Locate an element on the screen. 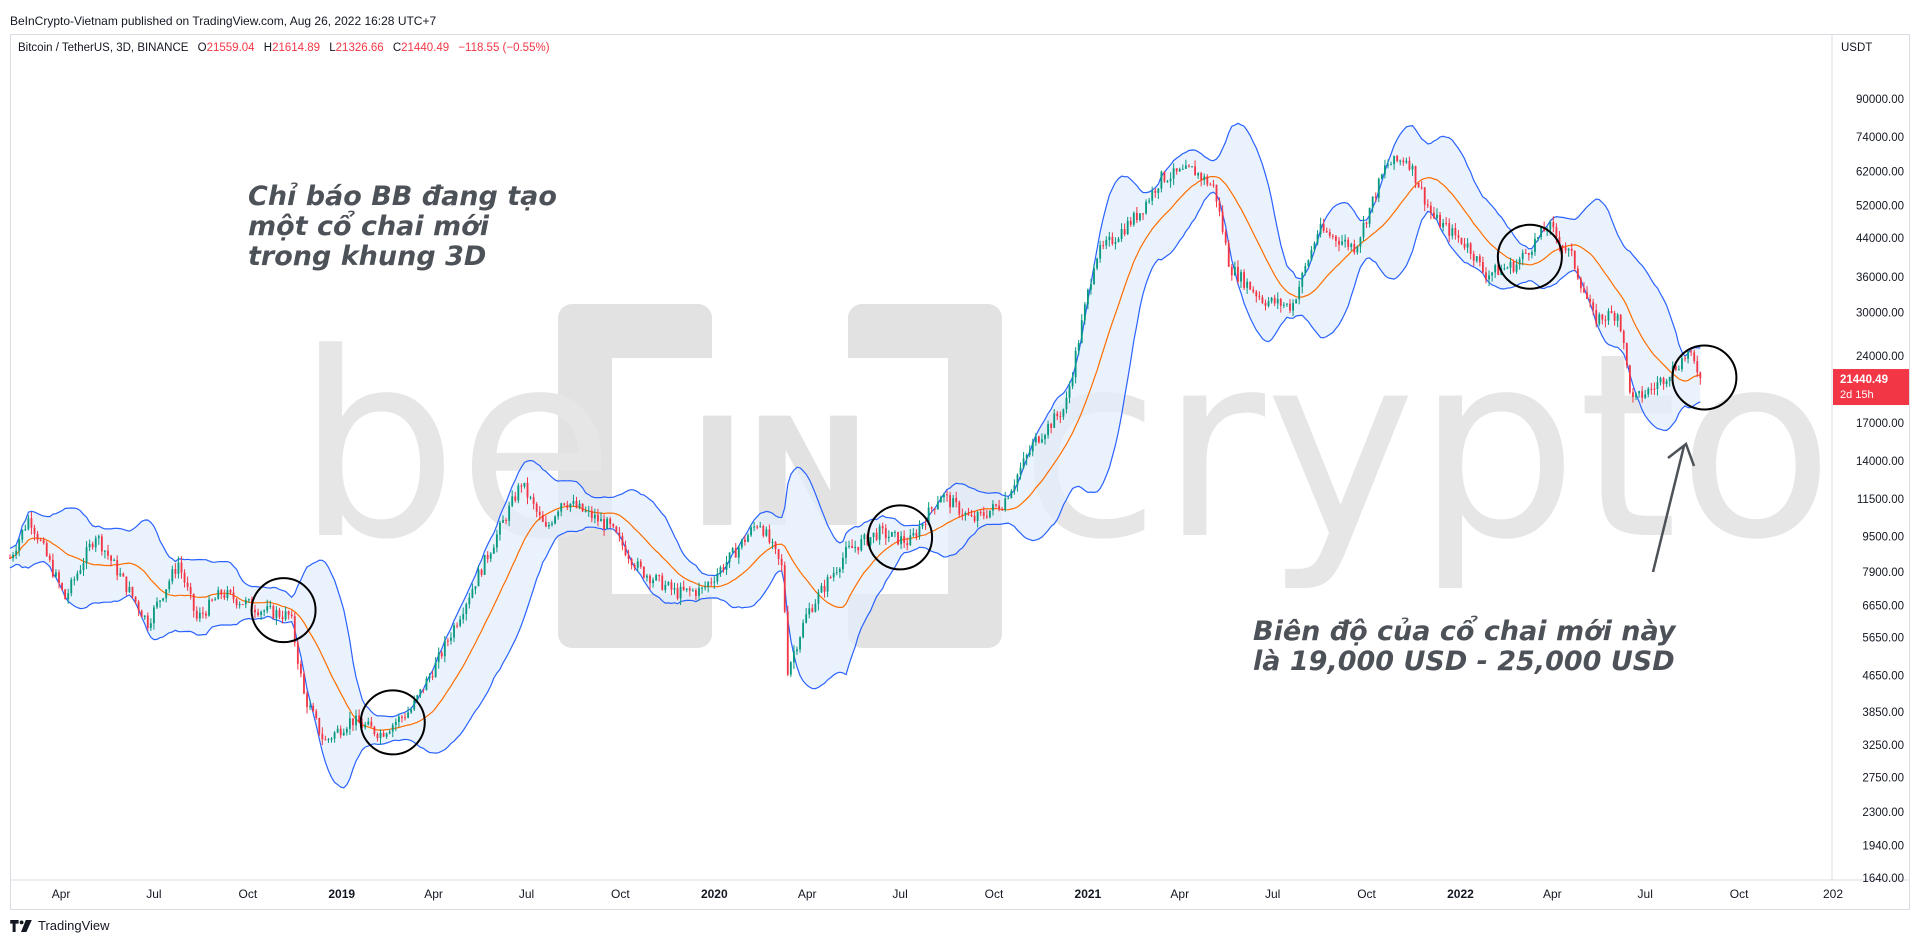  y-tick-label: 62000.00 is located at coordinates (1880, 173).